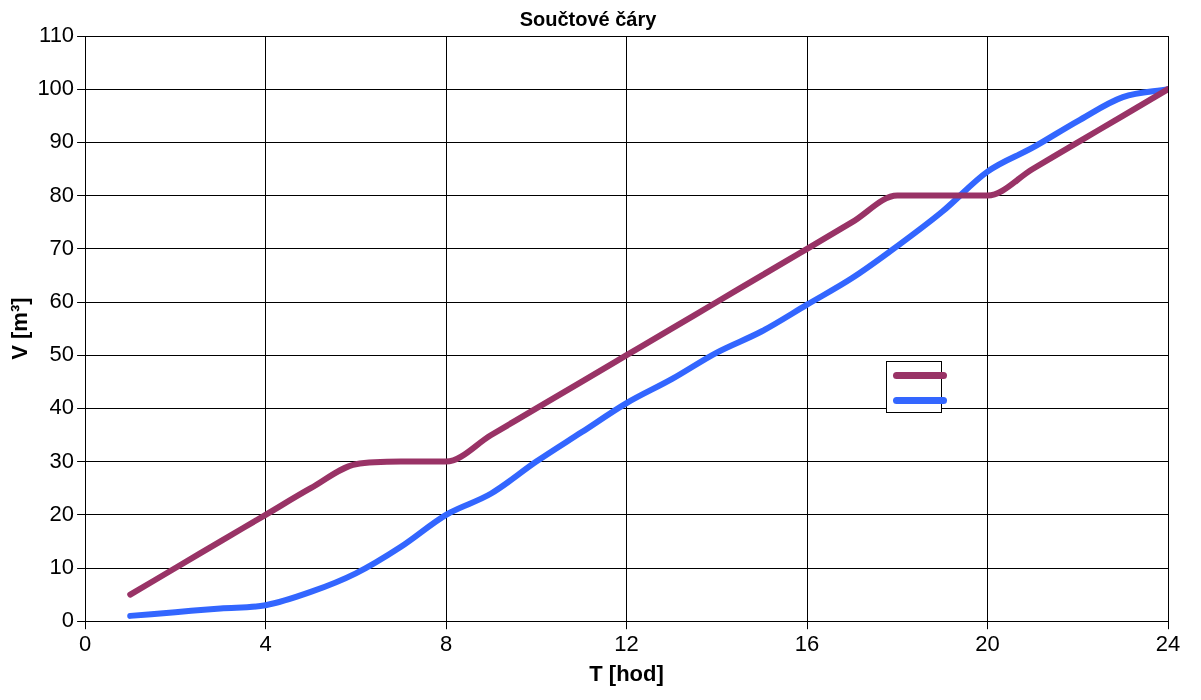 The image size is (1201, 700). What do you see at coordinates (62, 247) in the screenshot?
I see `y-tick-label: 70` at bounding box center [62, 247].